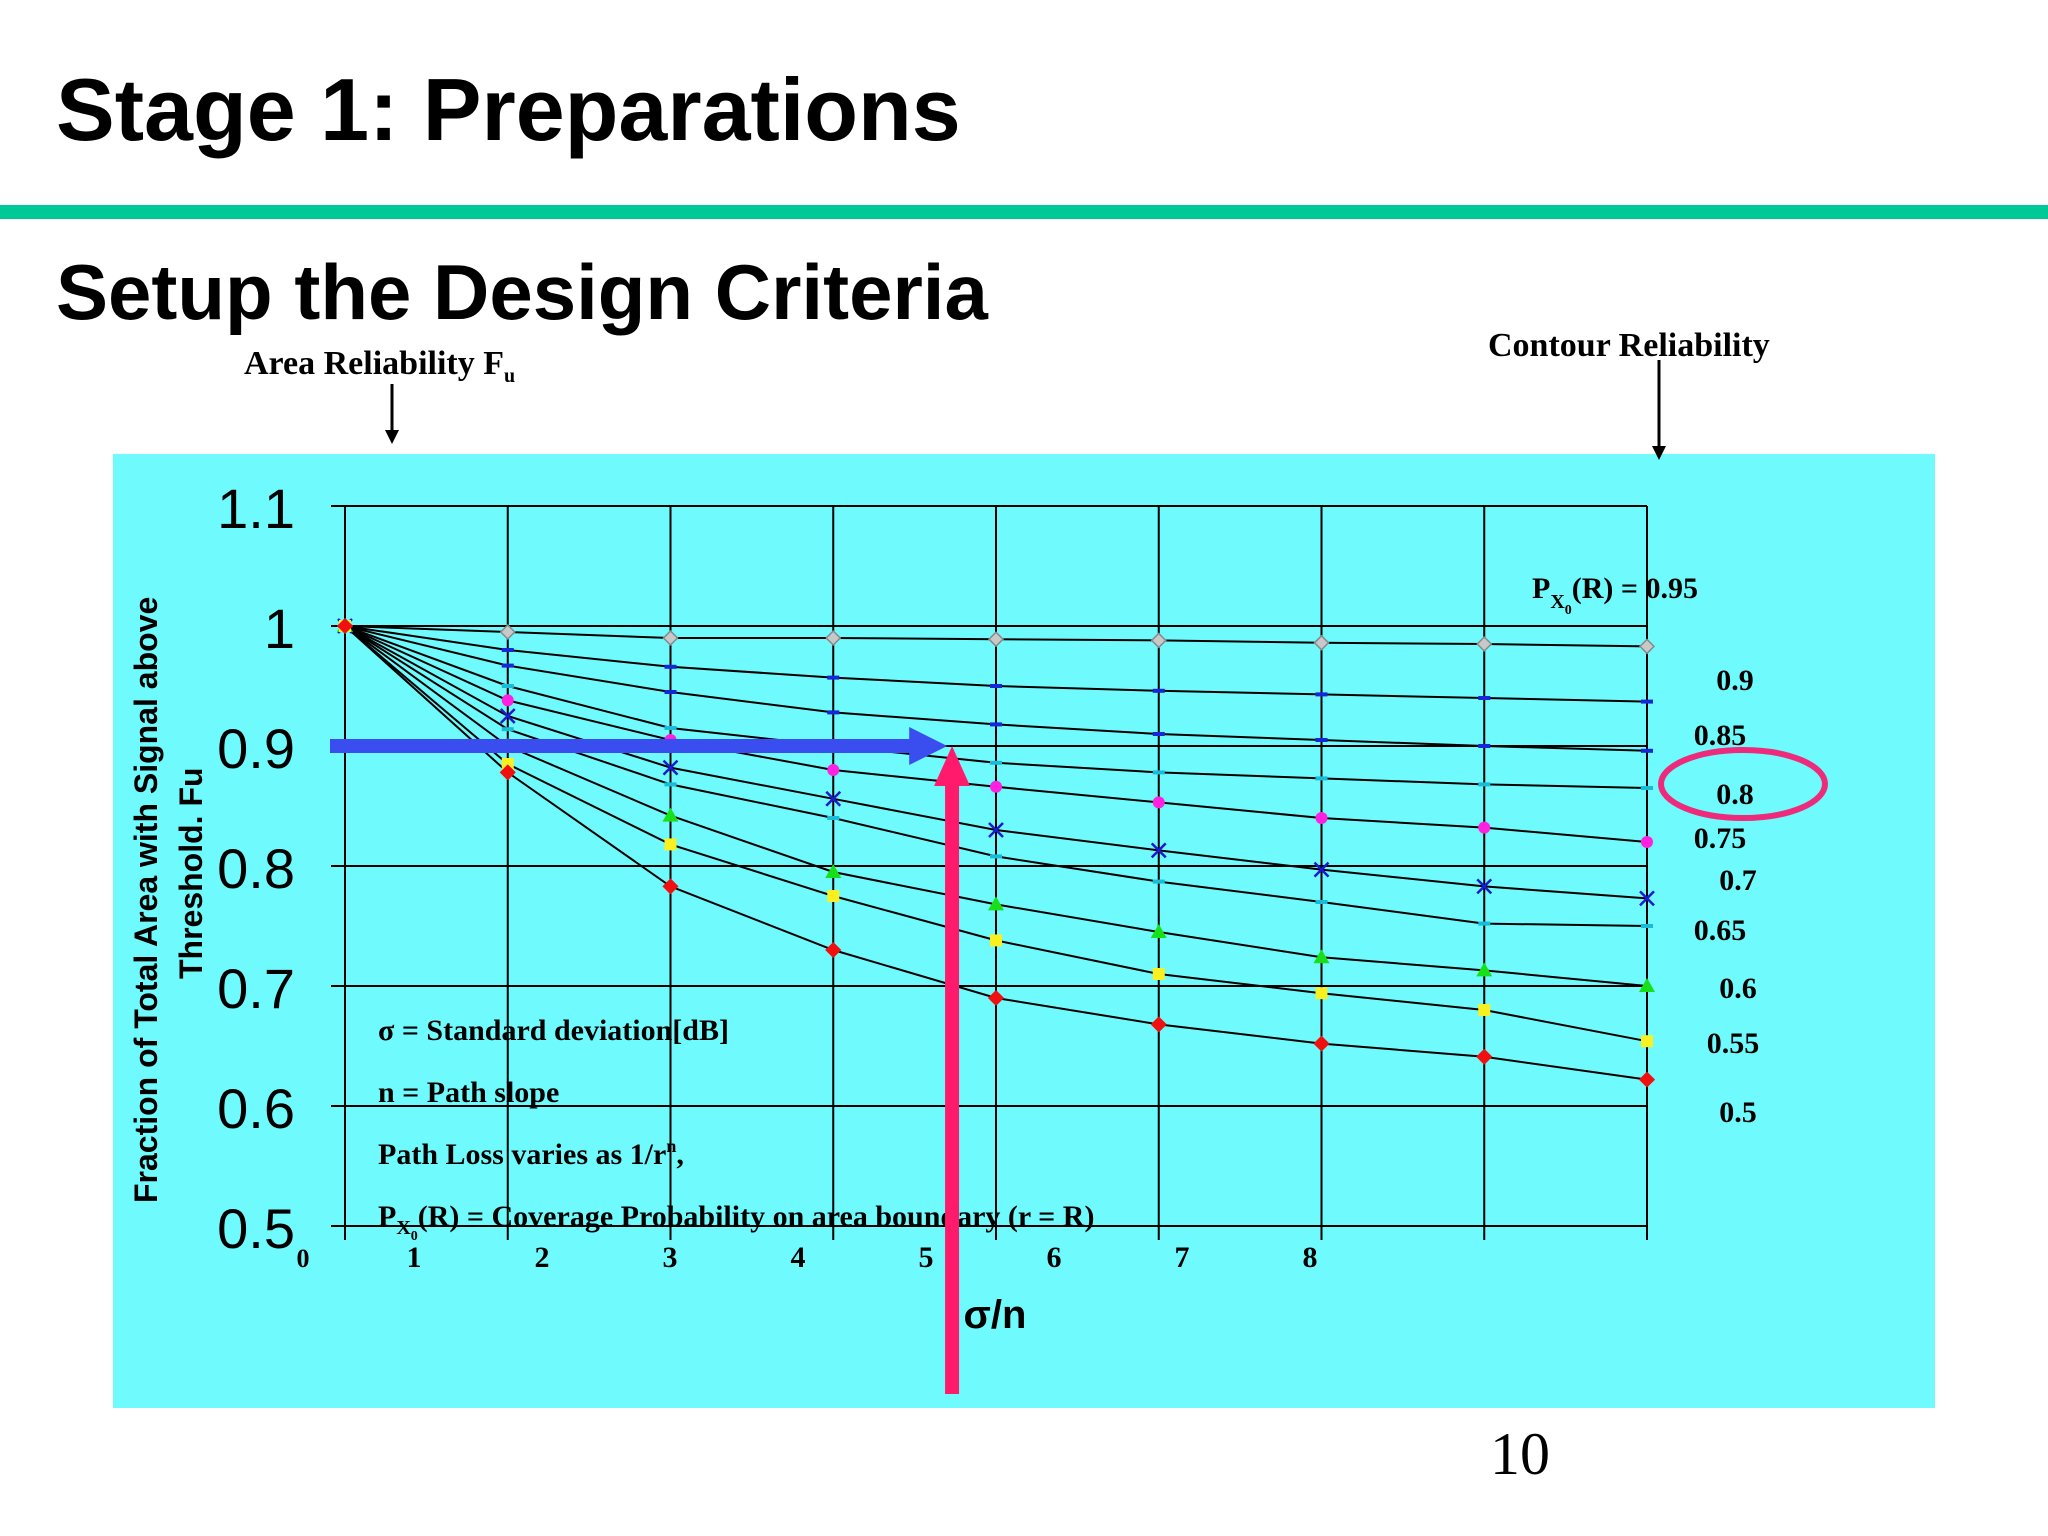 Image resolution: width=2048 pixels, height=1536 pixels. What do you see at coordinates (807, 1257) in the screenshot?
I see `x-tick-labels: 0 1 2 3 4 5 6 7 8` at bounding box center [807, 1257].